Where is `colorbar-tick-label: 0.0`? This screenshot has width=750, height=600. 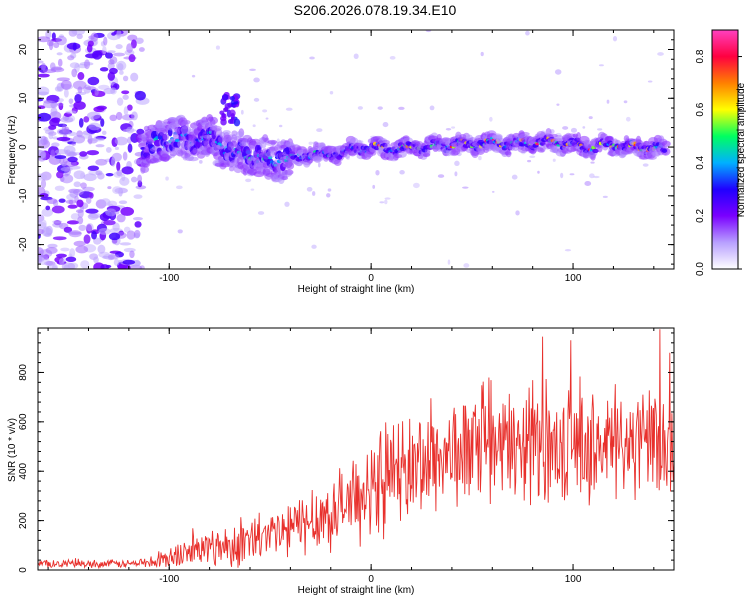 colorbar-tick-label: 0.0 is located at coordinates (700, 269).